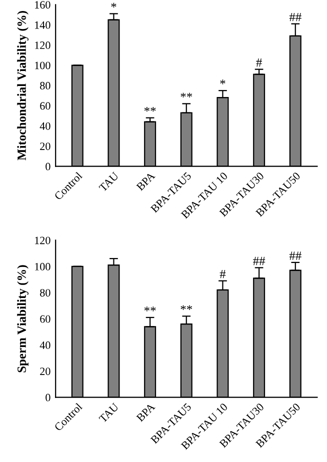  What do you see at coordinates (23, 318) in the screenshot?
I see `y-axis-title: Sperm Viability (%)` at bounding box center [23, 318].